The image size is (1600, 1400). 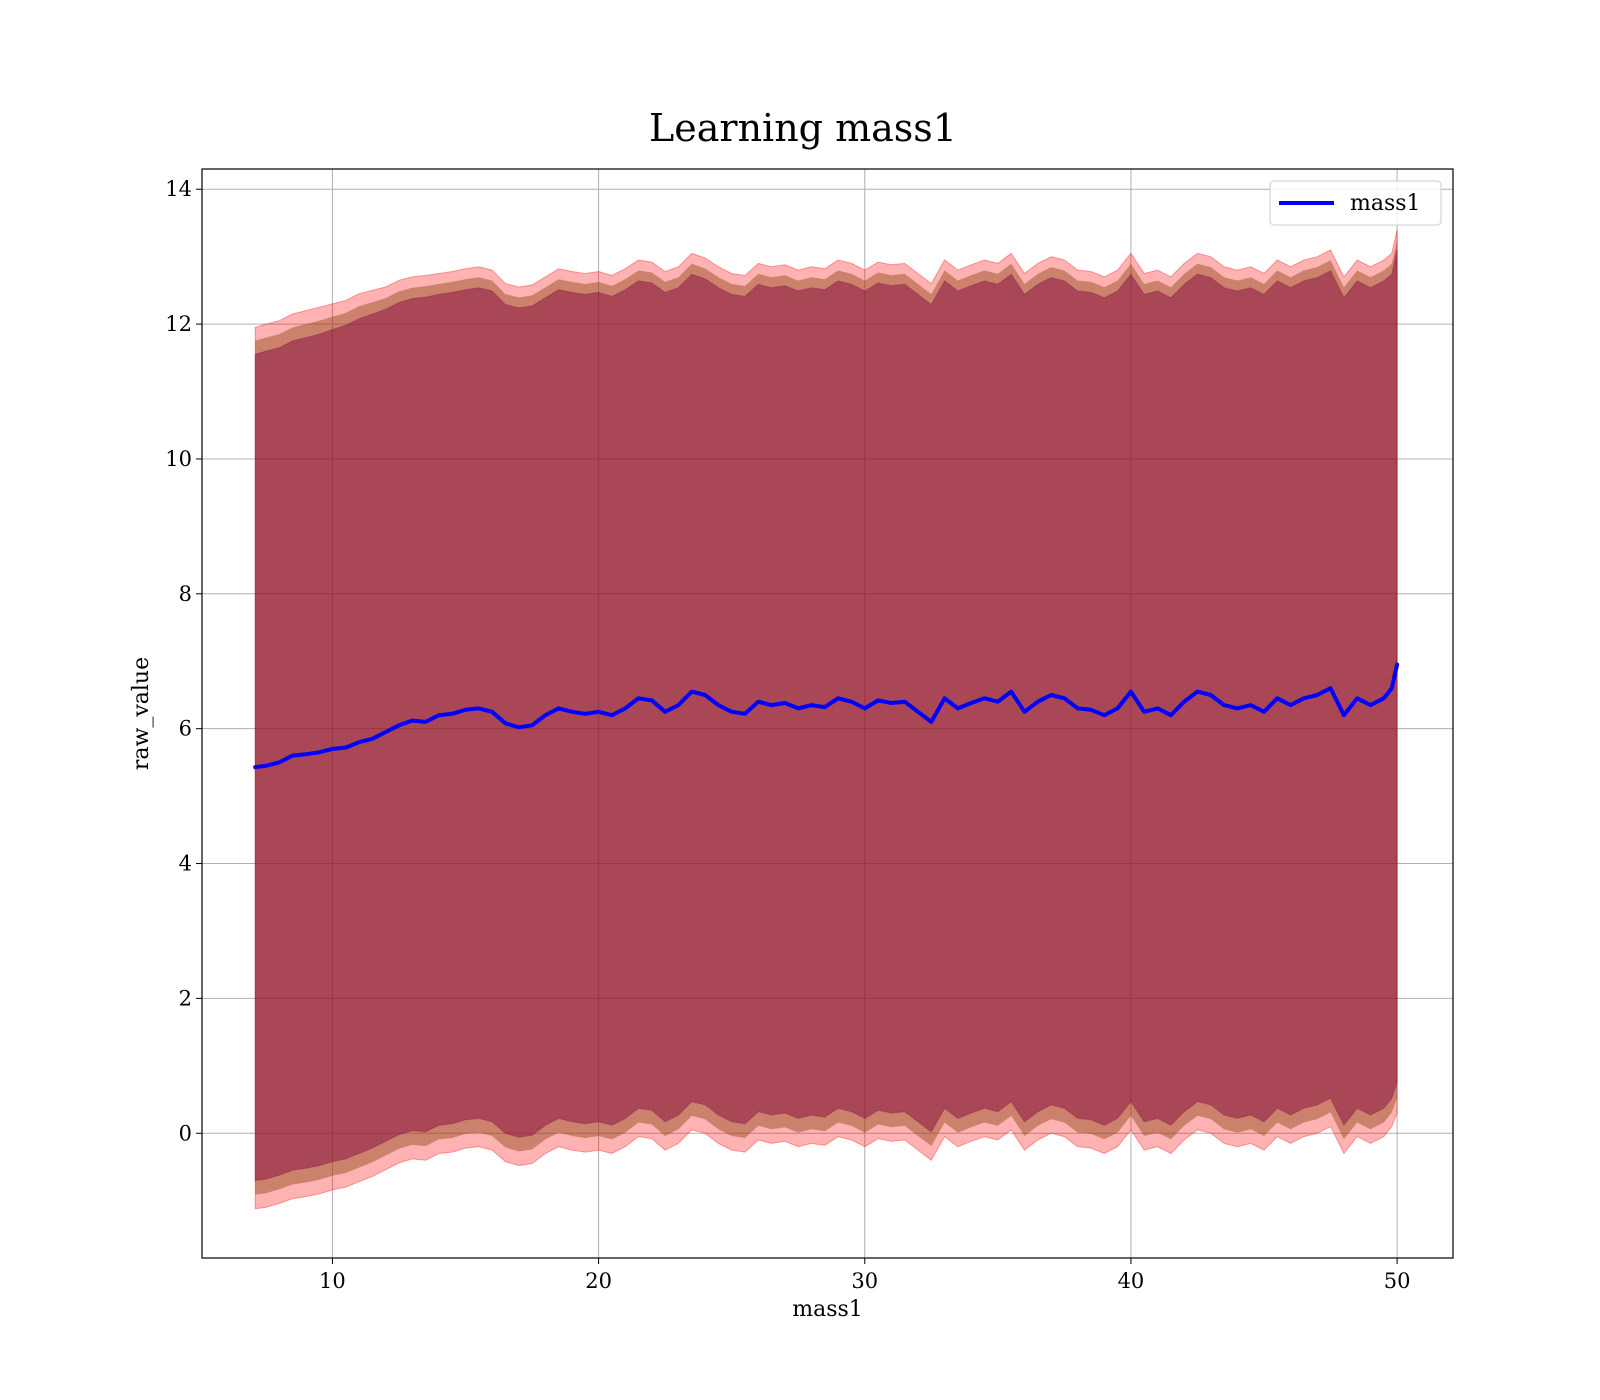 I want to click on y-tick-label: 0, so click(x=185, y=1133).